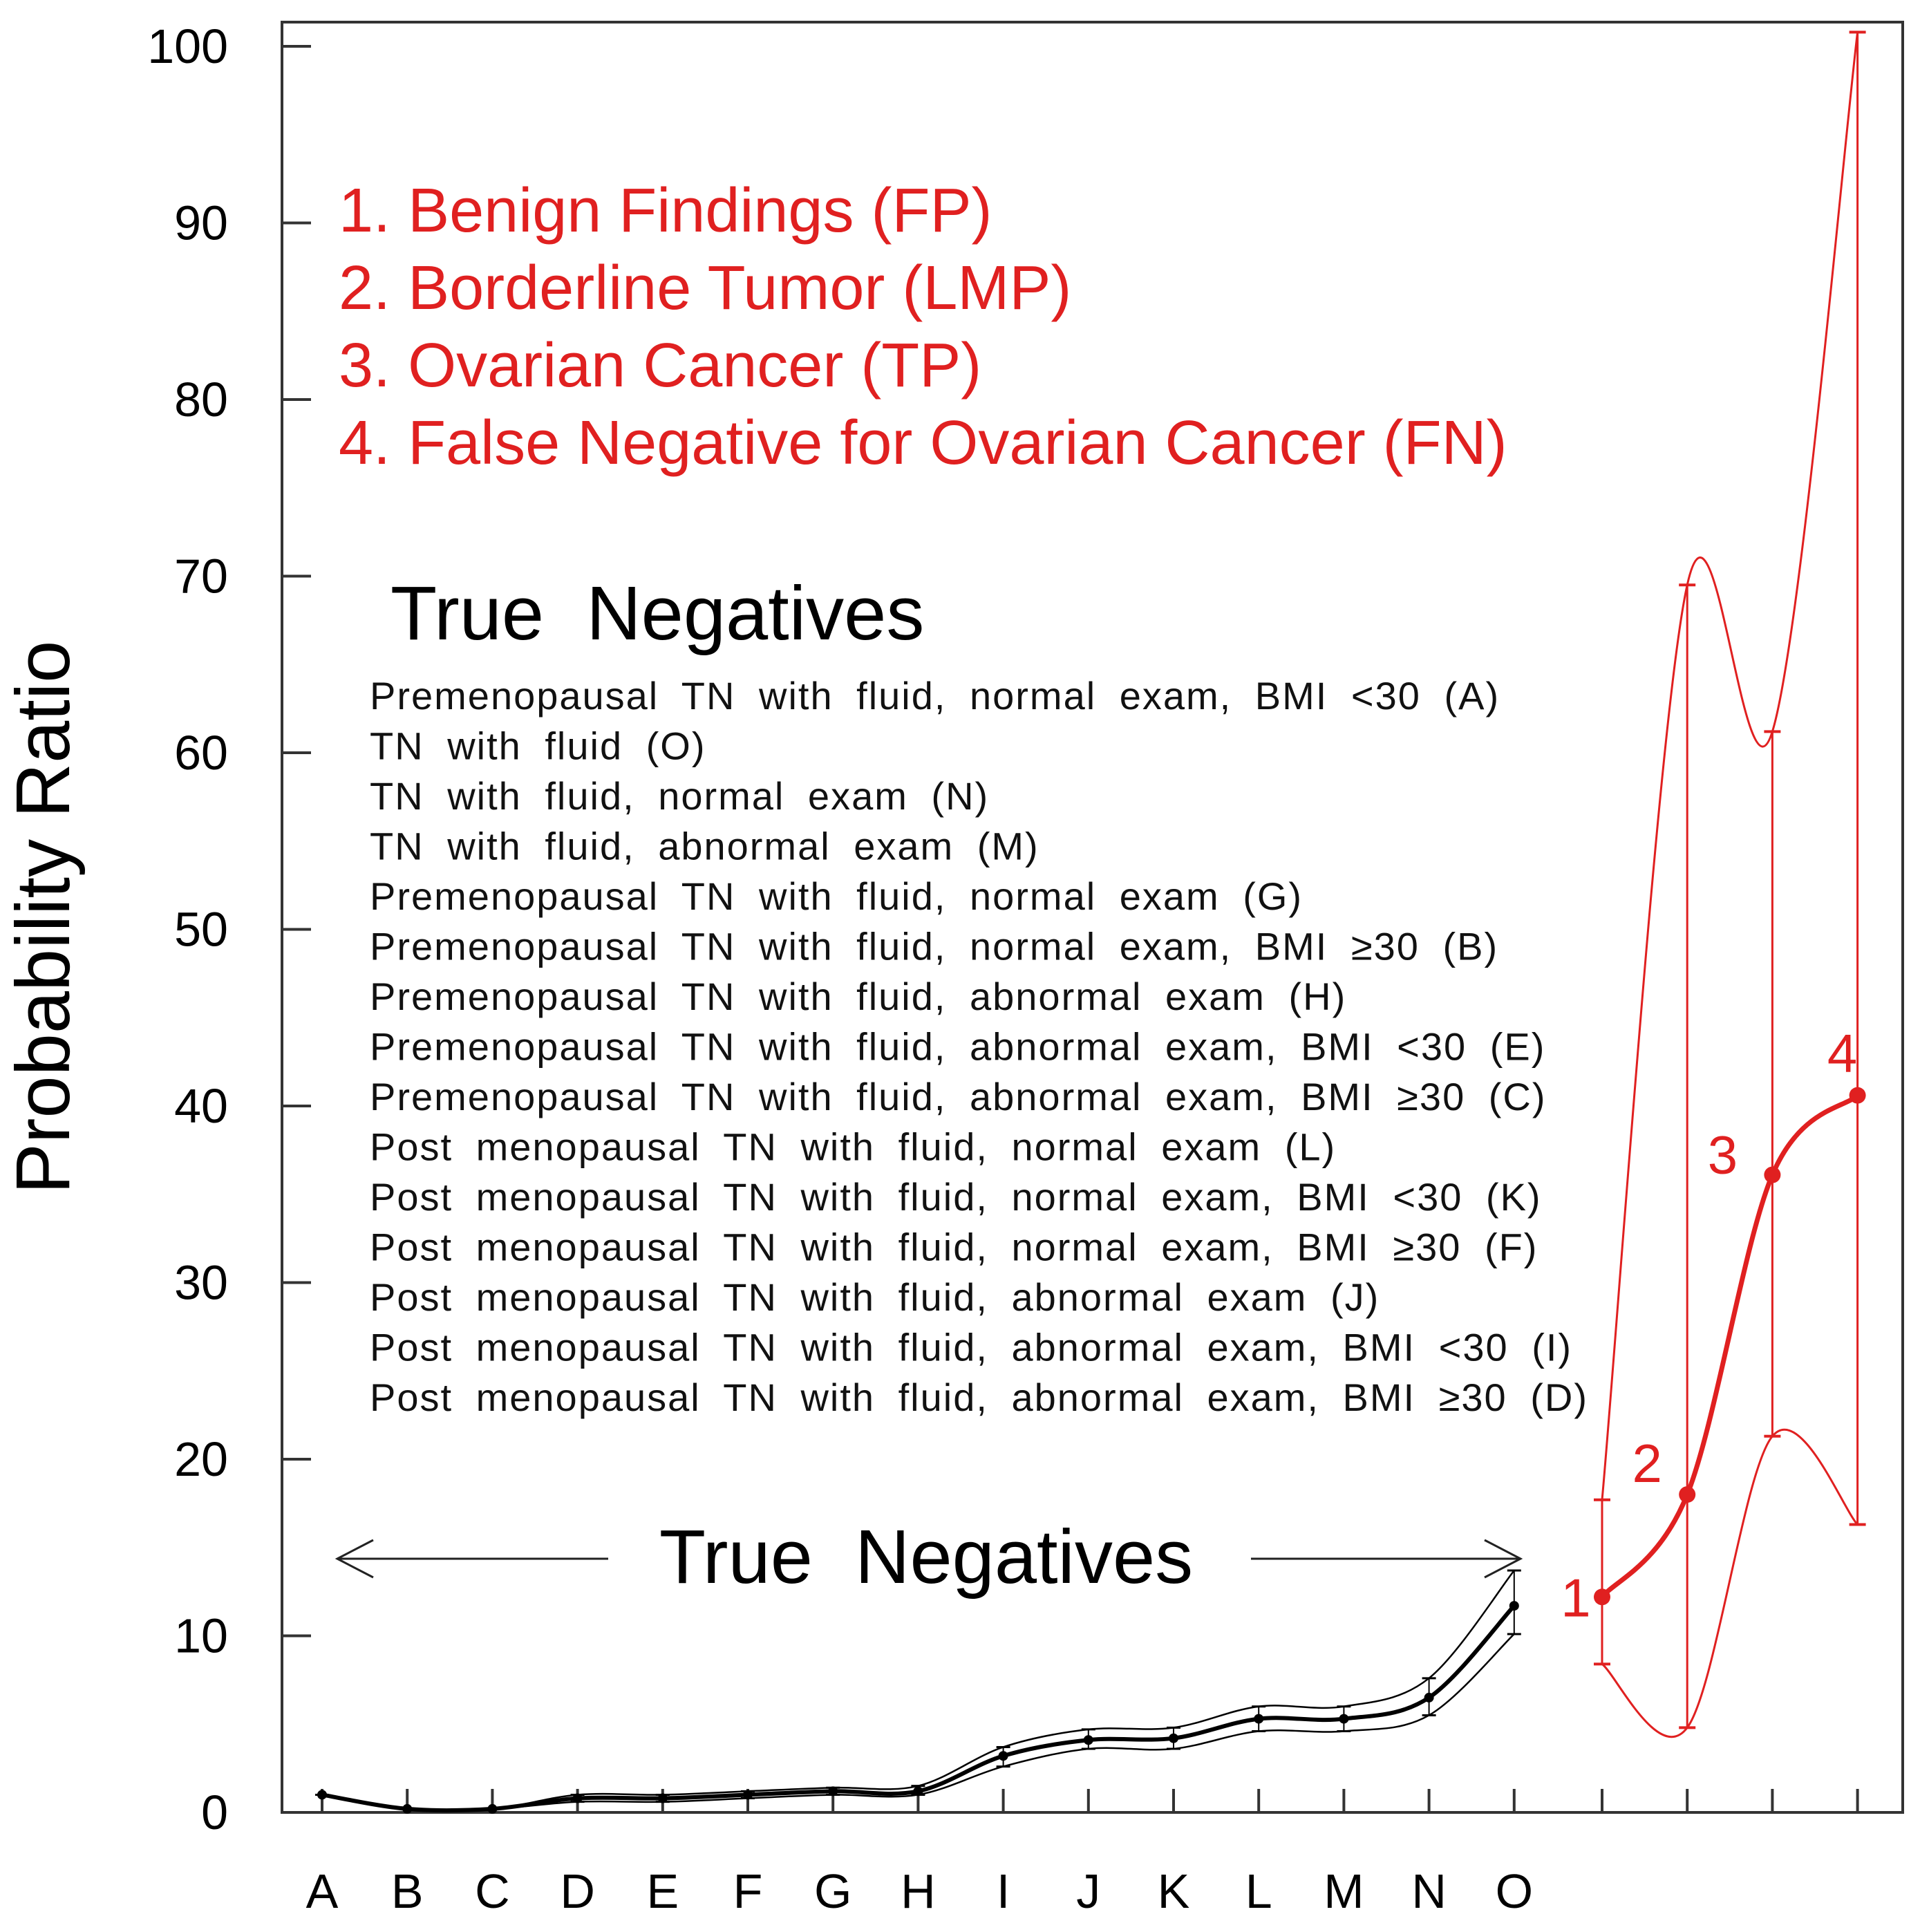  What do you see at coordinates (187, 46) in the screenshot?
I see `y-tick-label: 100` at bounding box center [187, 46].